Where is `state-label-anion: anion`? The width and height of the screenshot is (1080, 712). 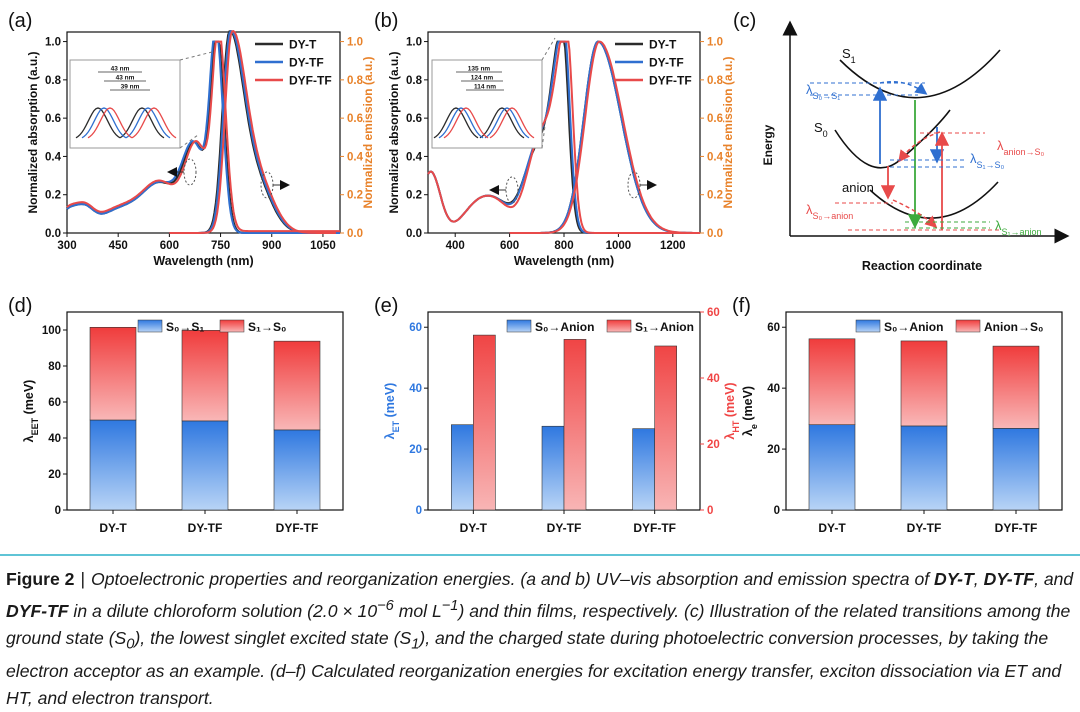
state-label-anion: anion is located at coordinates (858, 187).